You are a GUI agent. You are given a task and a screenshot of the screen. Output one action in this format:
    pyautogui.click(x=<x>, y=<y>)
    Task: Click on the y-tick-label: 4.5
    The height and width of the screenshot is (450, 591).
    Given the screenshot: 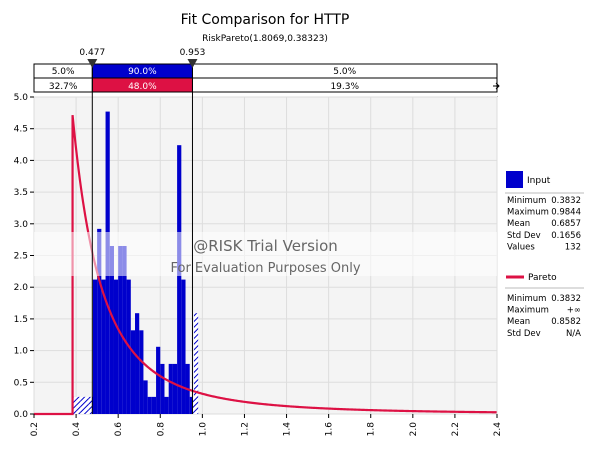 What is the action you would take?
    pyautogui.click(x=21, y=130)
    